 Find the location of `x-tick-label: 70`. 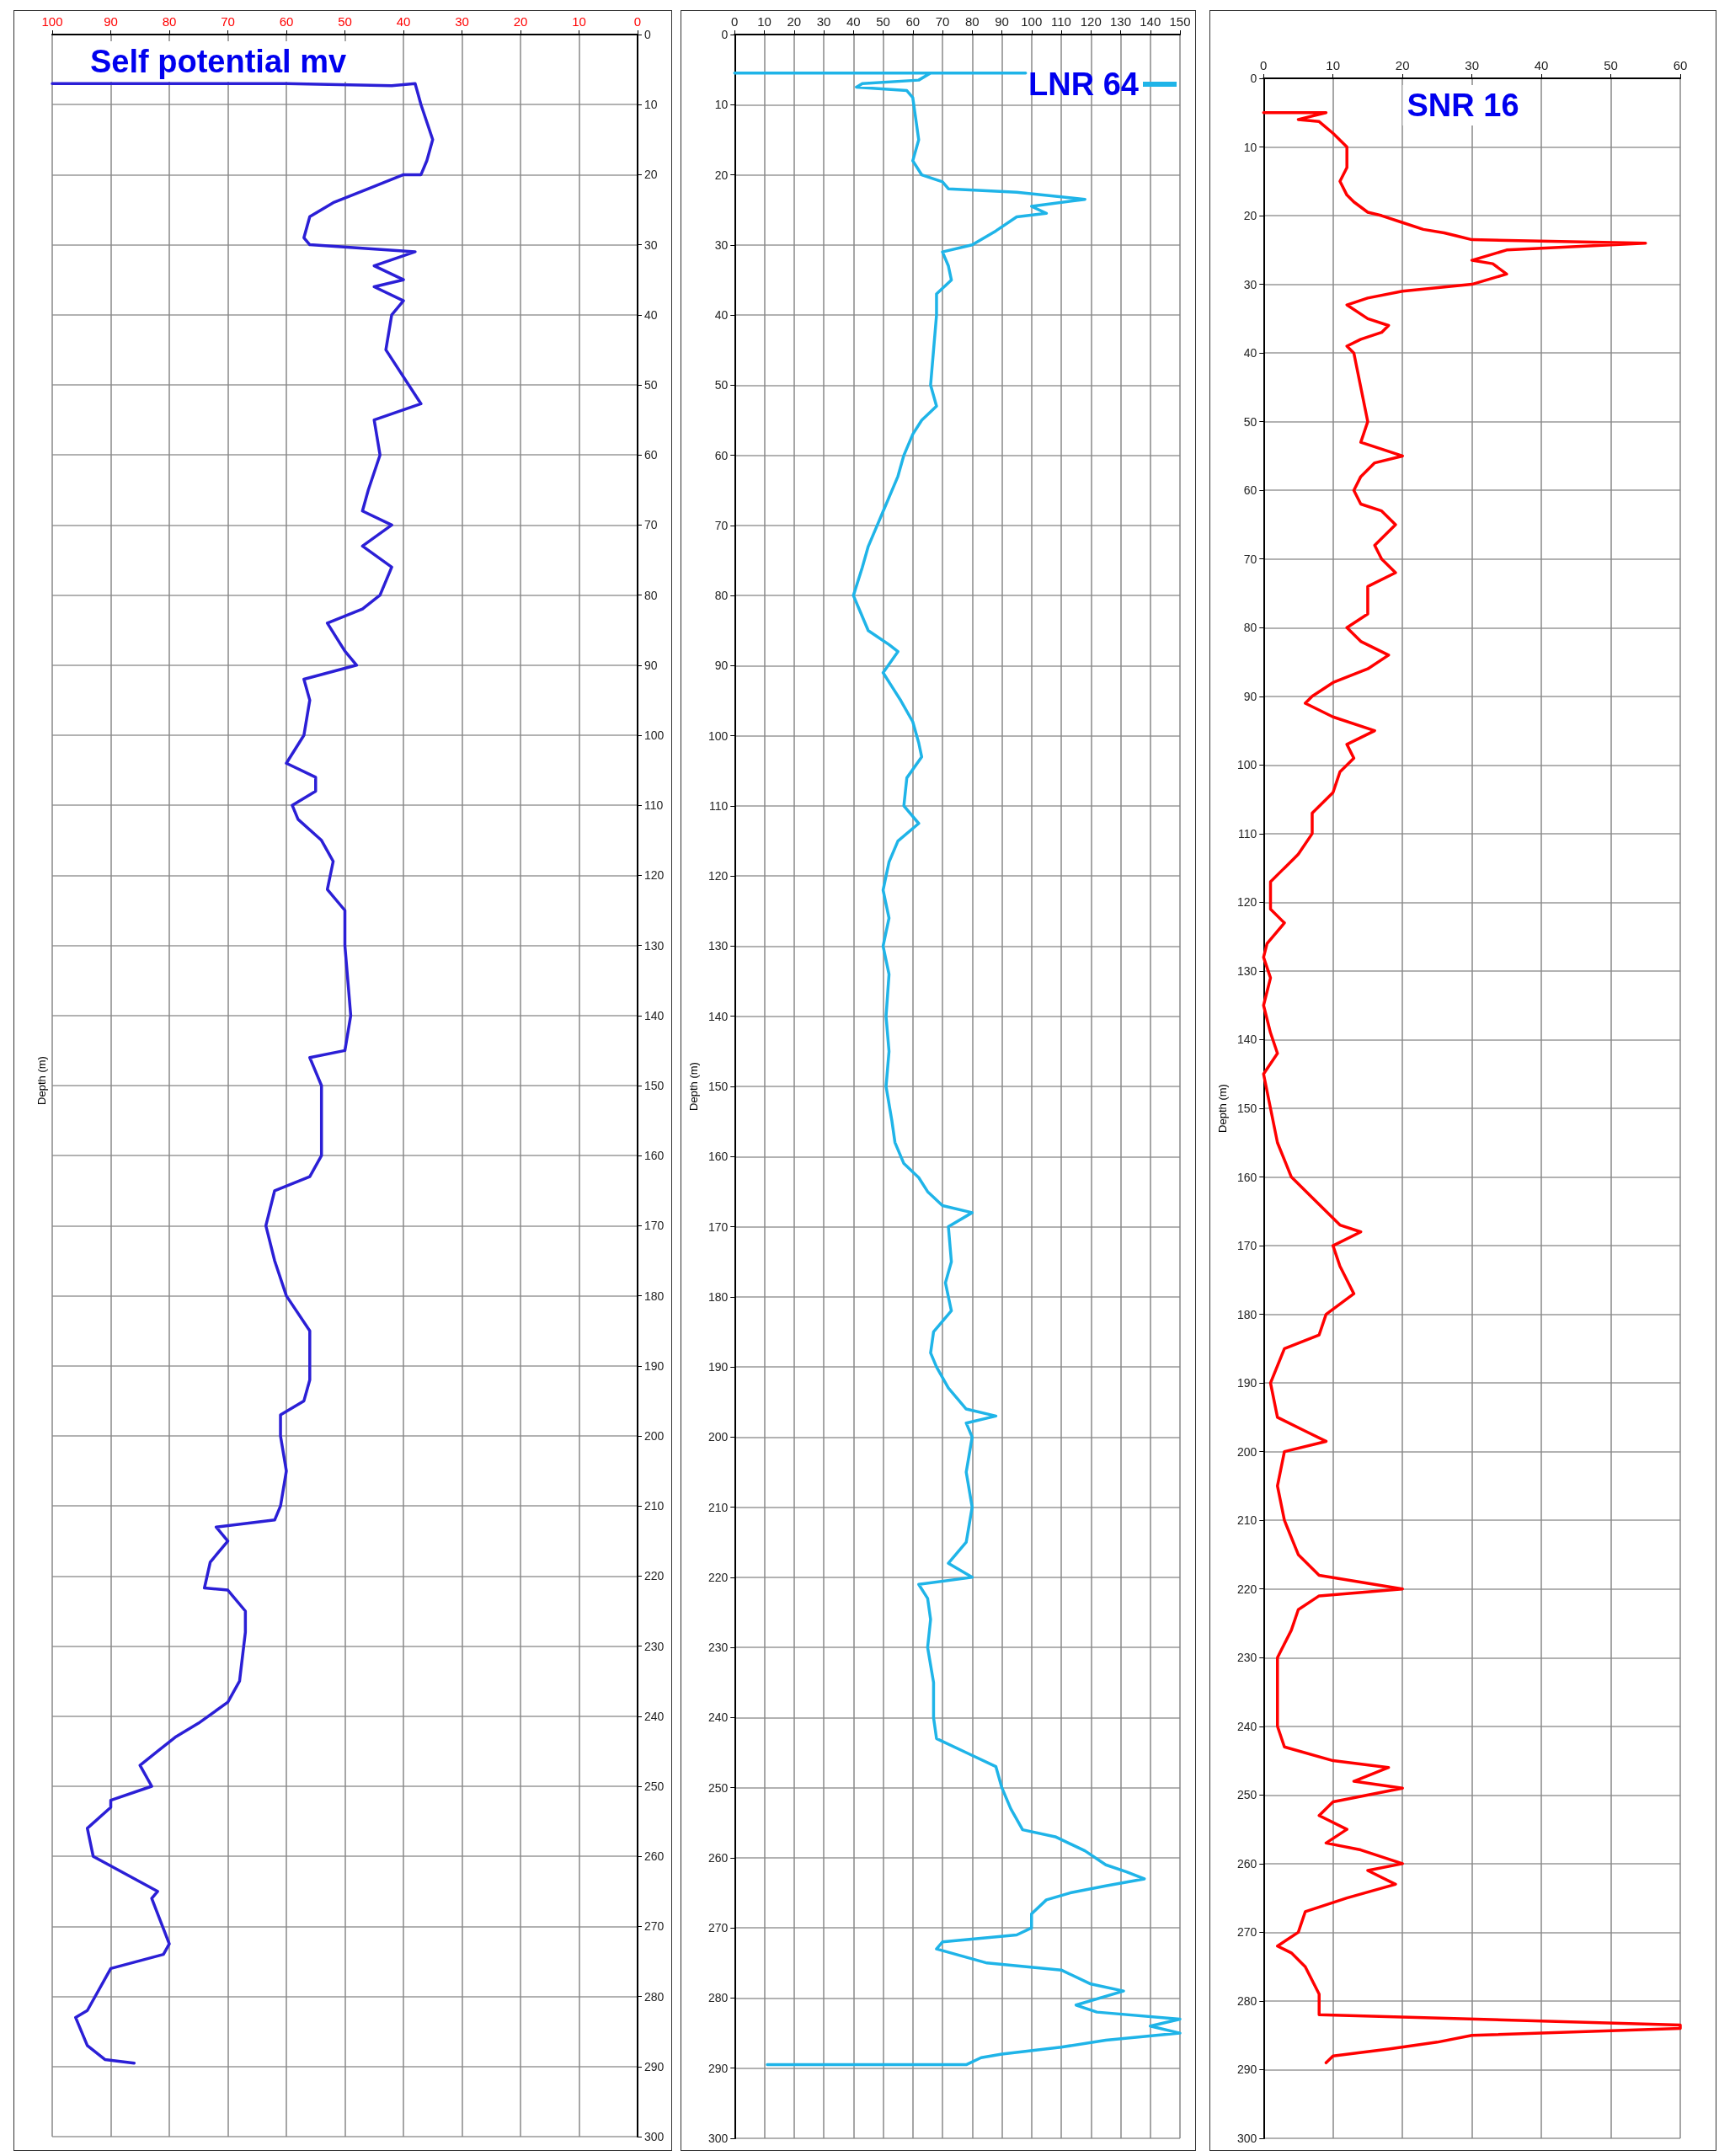

x-tick-label: 70 is located at coordinates (228, 21).